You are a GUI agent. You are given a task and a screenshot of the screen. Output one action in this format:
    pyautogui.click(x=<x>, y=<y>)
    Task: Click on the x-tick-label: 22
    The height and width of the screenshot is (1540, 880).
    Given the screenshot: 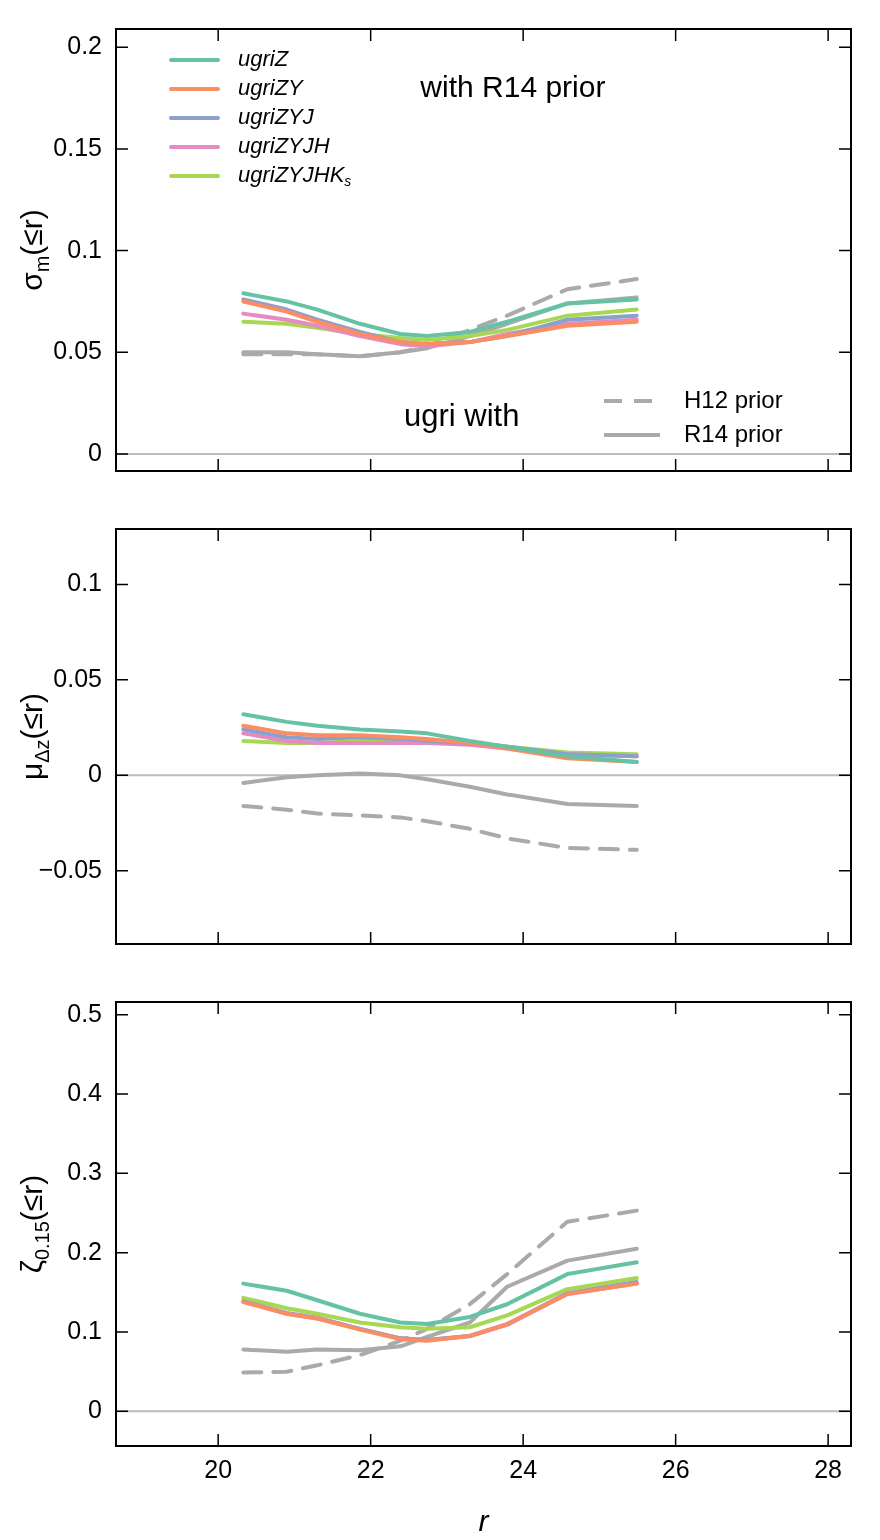 What is the action you would take?
    pyautogui.click(x=370, y=1468)
    